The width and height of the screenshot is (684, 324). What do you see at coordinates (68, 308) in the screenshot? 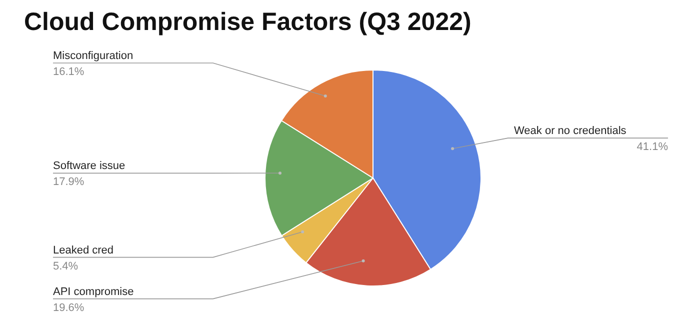
I see `data-label: 19.6%` at bounding box center [68, 308].